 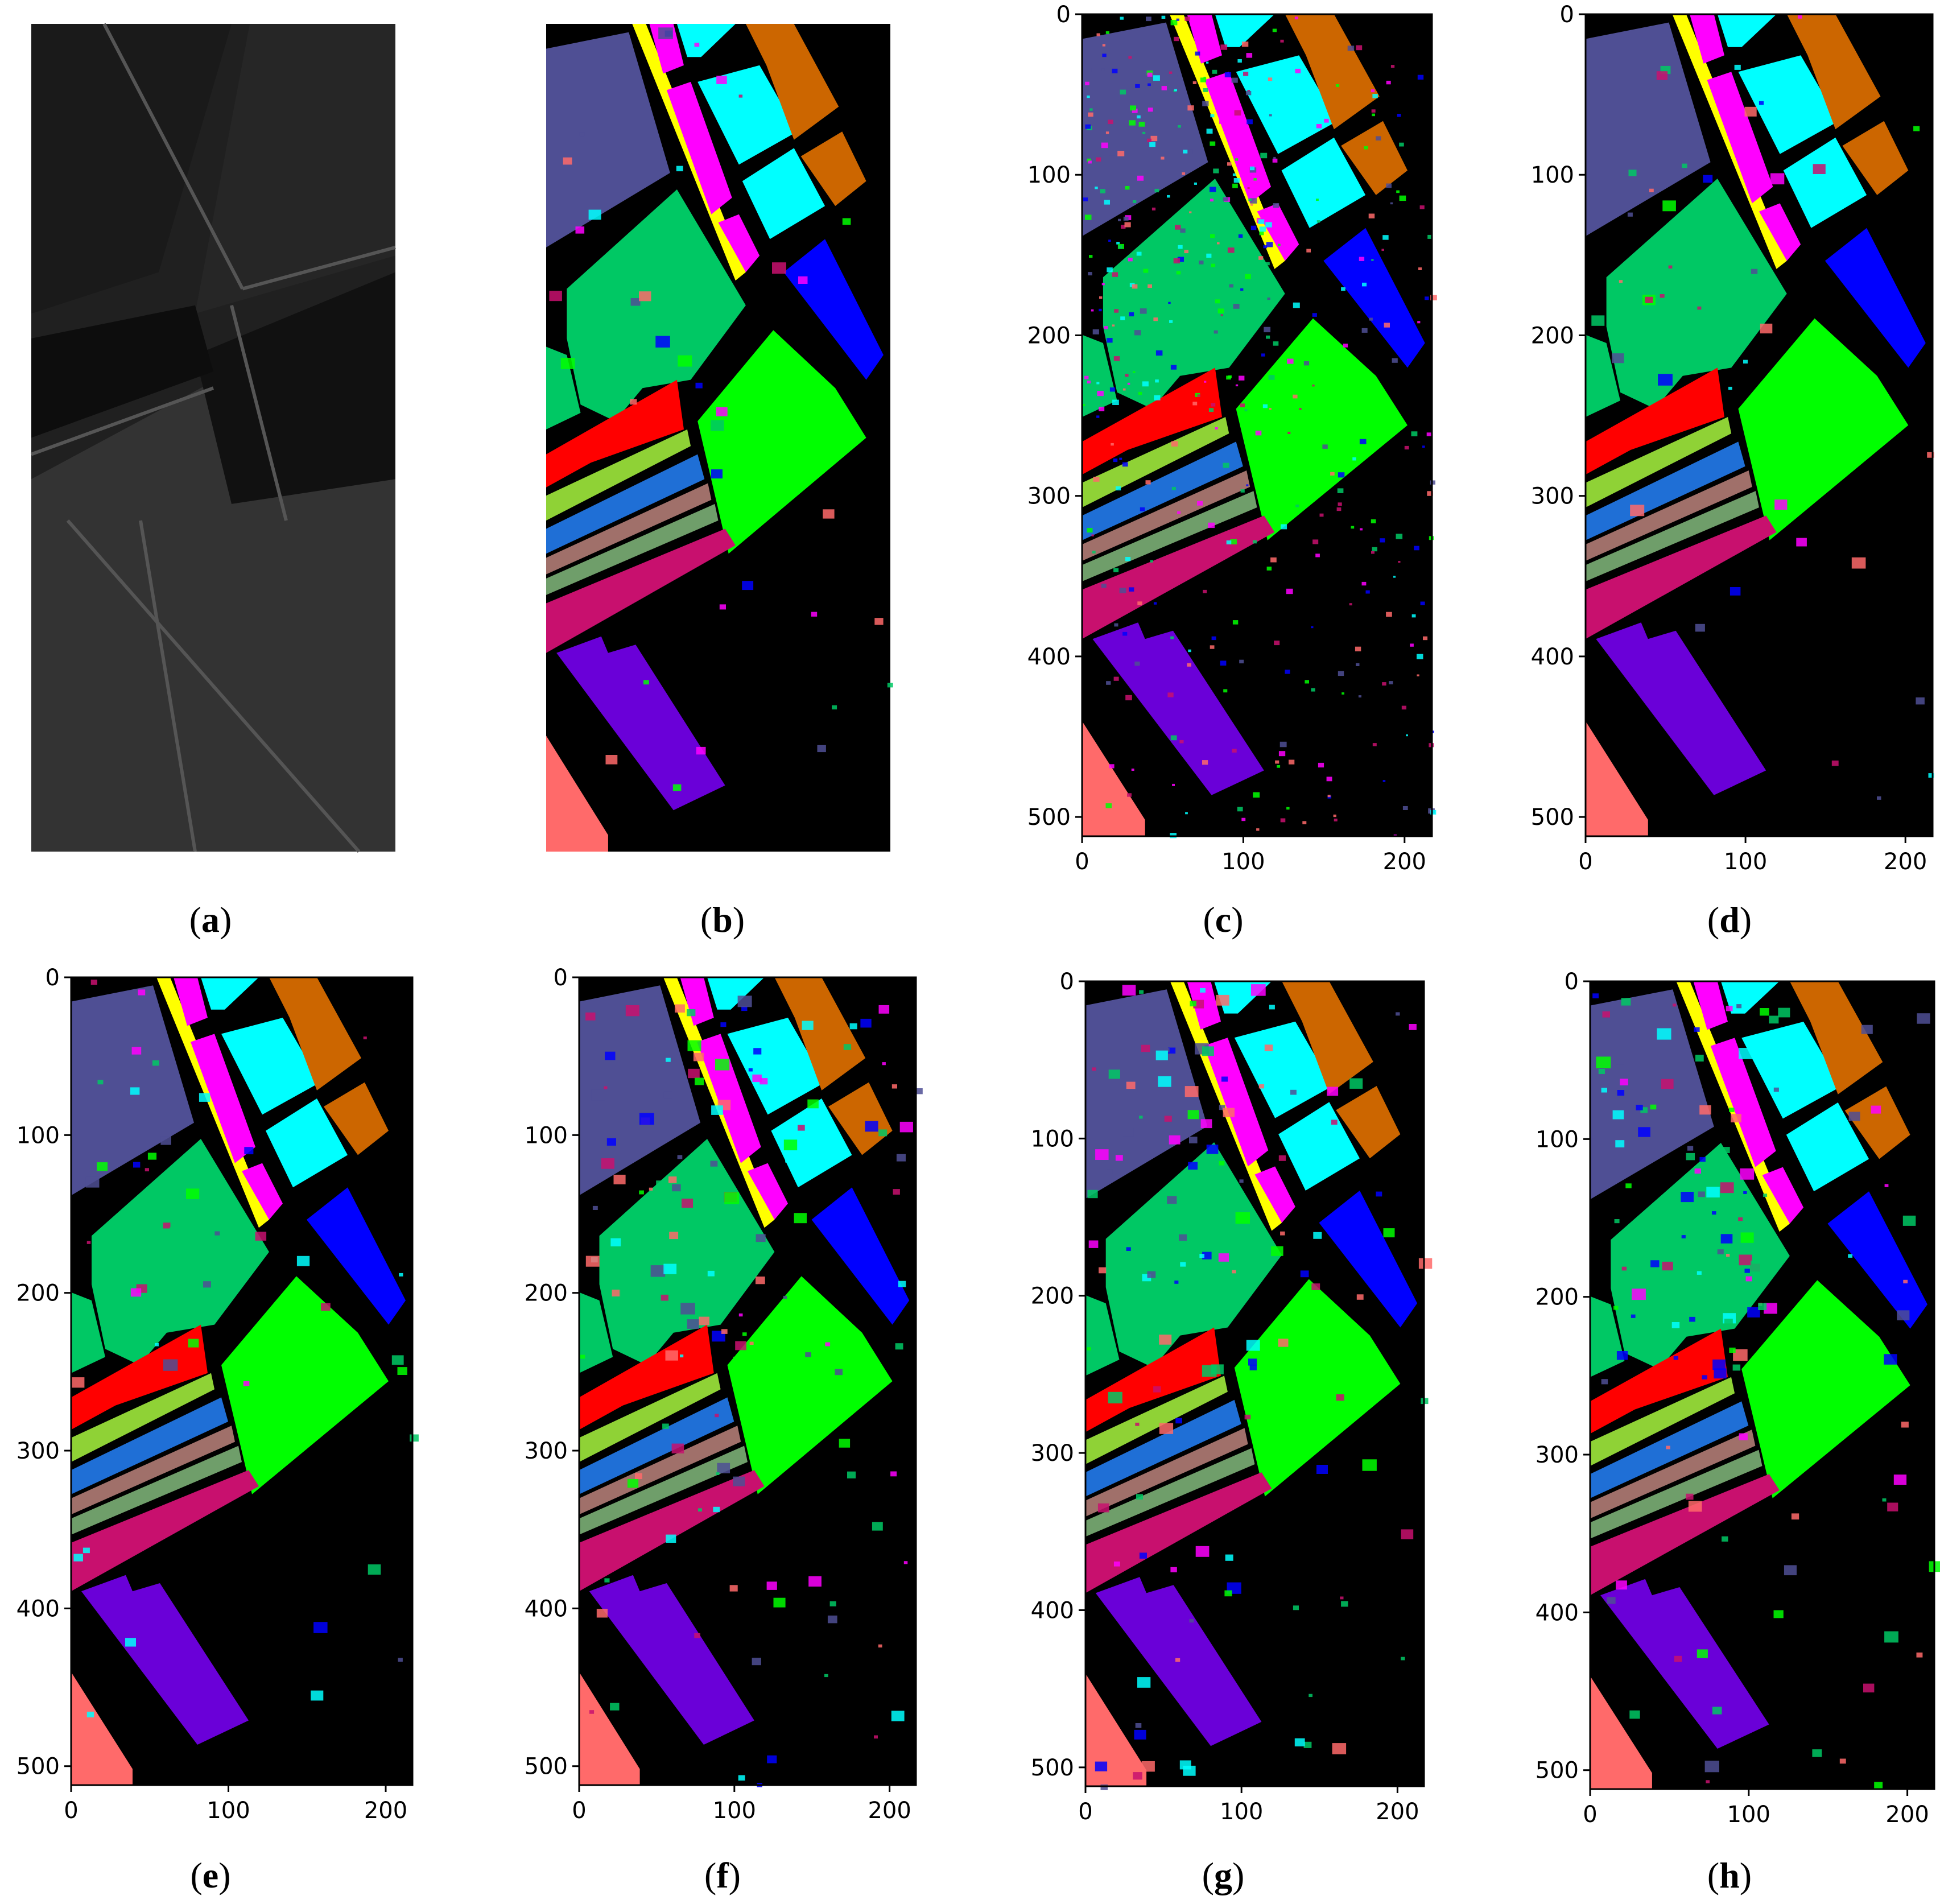 I want to click on class-region-yellow, so click(x=1733, y=1106).